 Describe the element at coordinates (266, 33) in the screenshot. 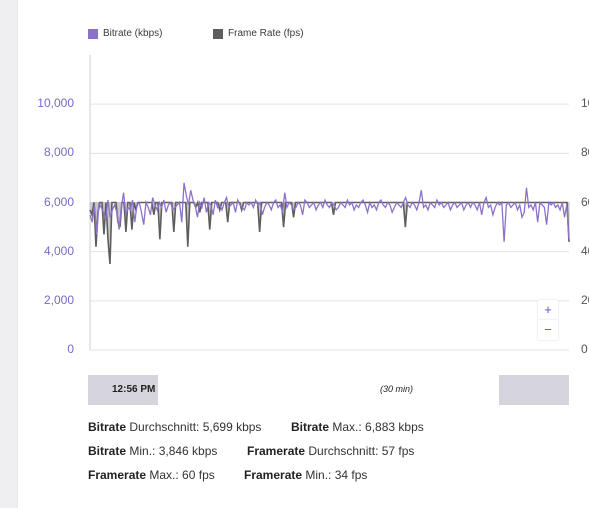

I see `legend-label-framerate: Frame Rate (fps)` at that location.